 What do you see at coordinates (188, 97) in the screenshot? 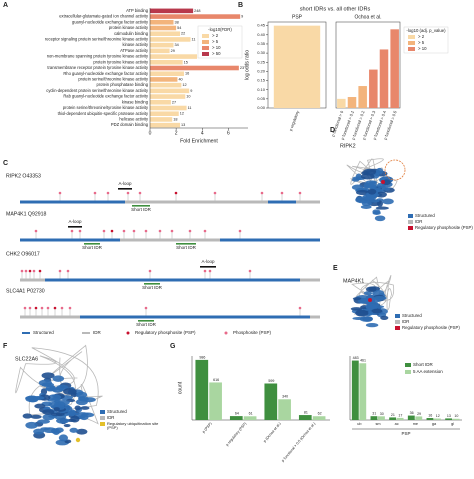
I see `count-label: 10` at bounding box center [188, 97].